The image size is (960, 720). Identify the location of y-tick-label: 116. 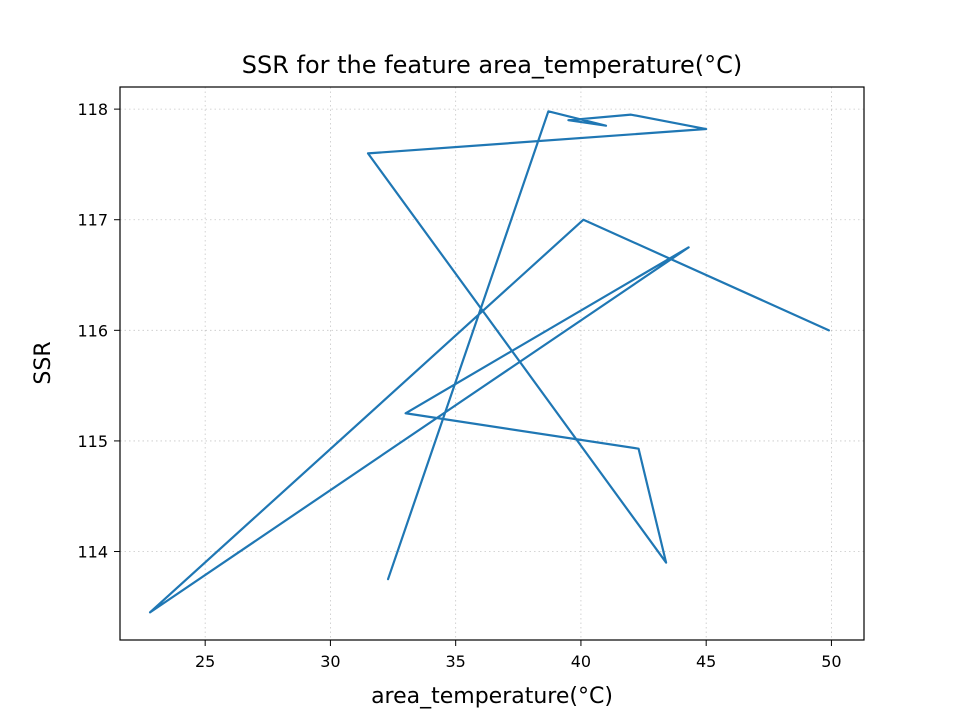
(92, 330).